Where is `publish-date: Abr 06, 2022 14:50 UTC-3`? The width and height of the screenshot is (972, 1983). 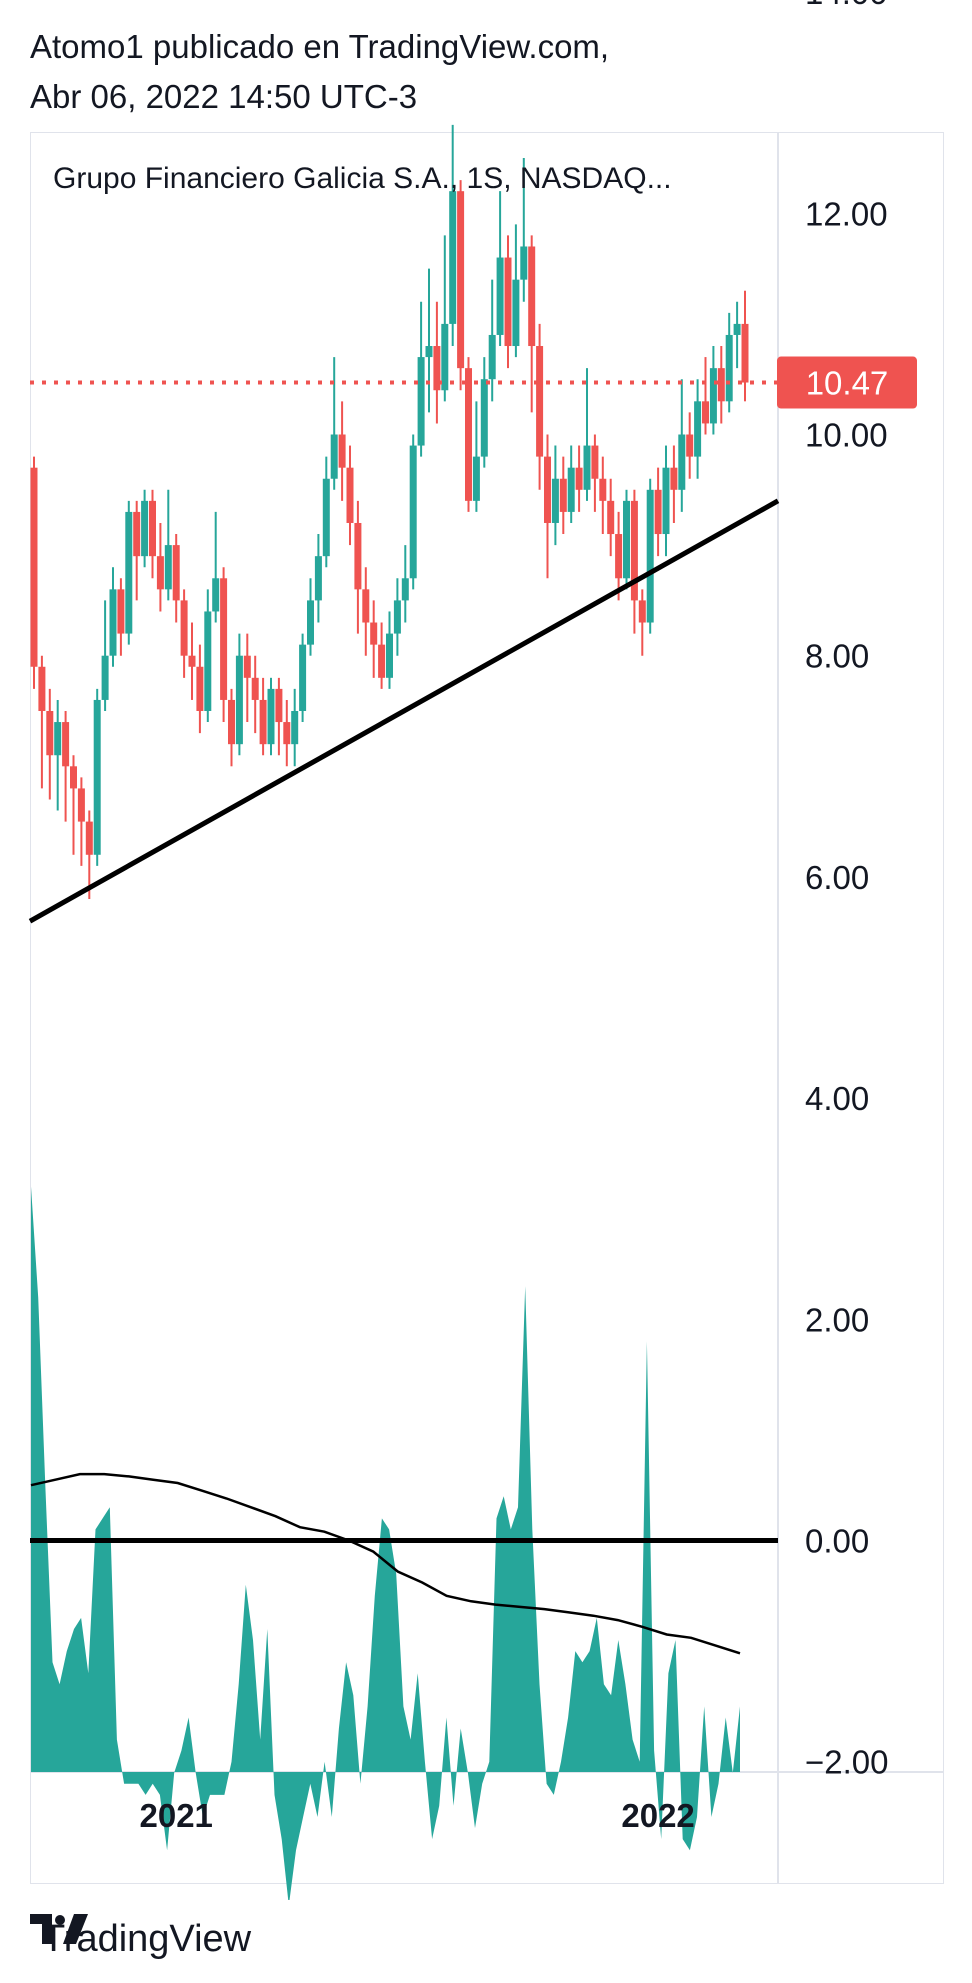
publish-date: Abr 06, 2022 14:50 UTC-3 is located at coordinates (224, 96).